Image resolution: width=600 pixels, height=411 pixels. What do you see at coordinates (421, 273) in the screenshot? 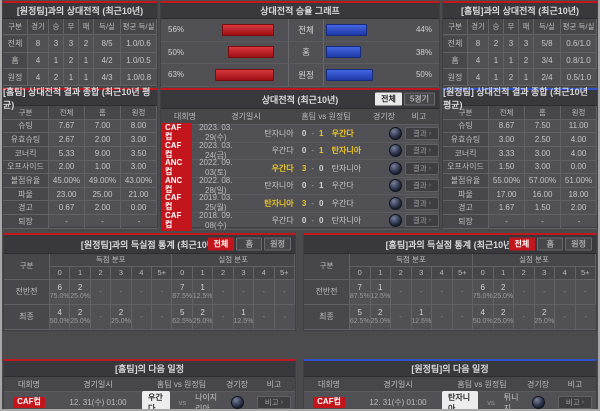
I see `goal-bin-header: 3` at bounding box center [421, 273].